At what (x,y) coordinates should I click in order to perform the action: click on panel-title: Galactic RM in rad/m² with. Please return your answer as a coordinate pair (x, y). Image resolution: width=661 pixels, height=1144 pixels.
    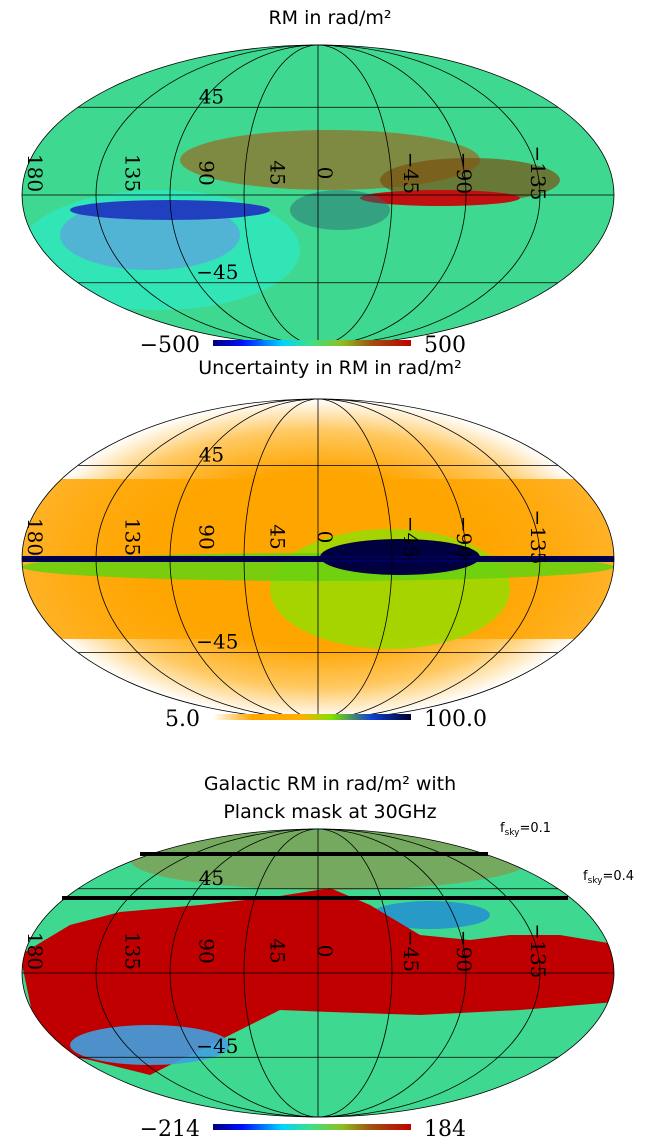
    Looking at the image, I should click on (330, 784).